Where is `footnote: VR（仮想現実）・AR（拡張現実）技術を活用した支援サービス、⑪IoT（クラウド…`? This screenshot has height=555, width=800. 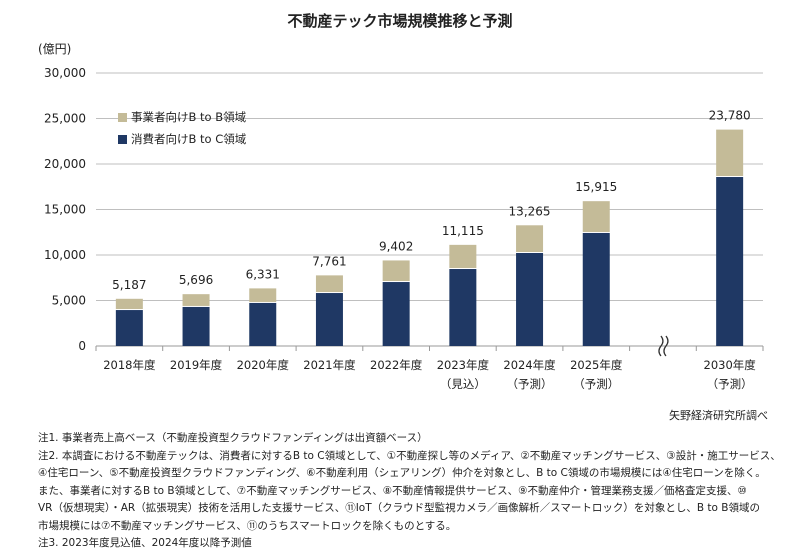 footnote: VR（仮想現実）・AR（拡張現実）技術を活用した支援サービス、⑪IoT（クラウド… is located at coordinates (399, 508).